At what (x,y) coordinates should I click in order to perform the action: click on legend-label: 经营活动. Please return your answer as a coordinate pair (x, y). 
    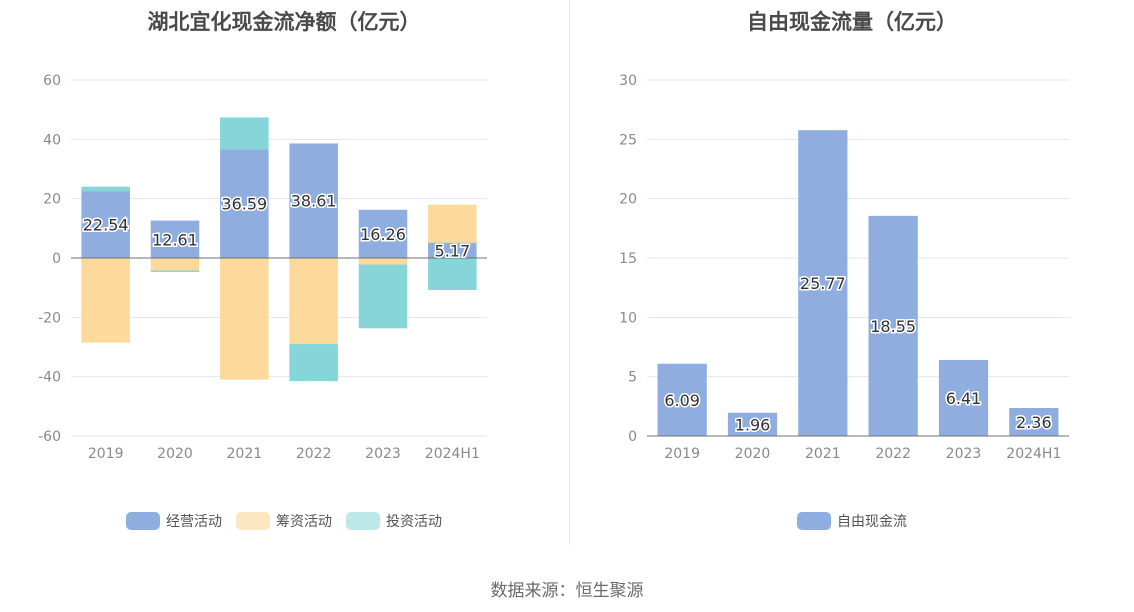
    Looking at the image, I should click on (194, 522).